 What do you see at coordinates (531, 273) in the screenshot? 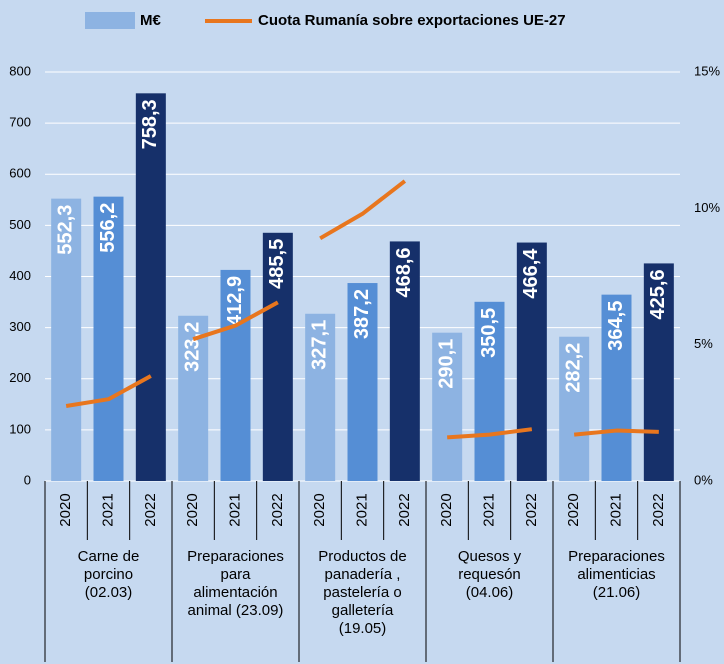
I see `value-label: 466,4` at bounding box center [531, 273].